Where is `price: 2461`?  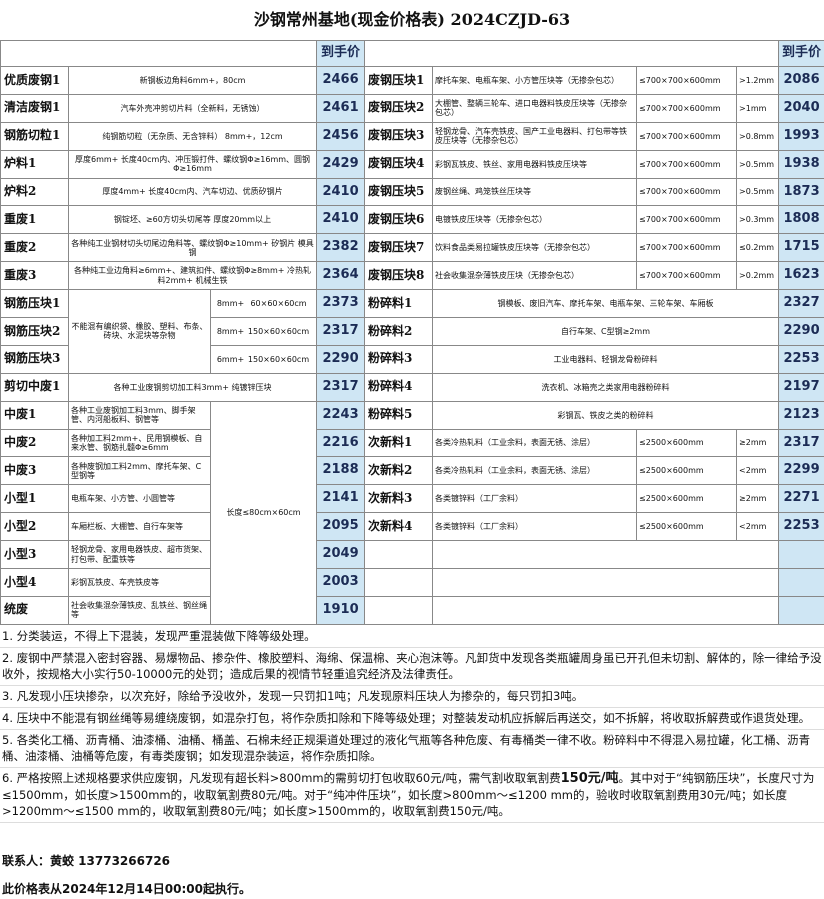 price: 2461 is located at coordinates (341, 108).